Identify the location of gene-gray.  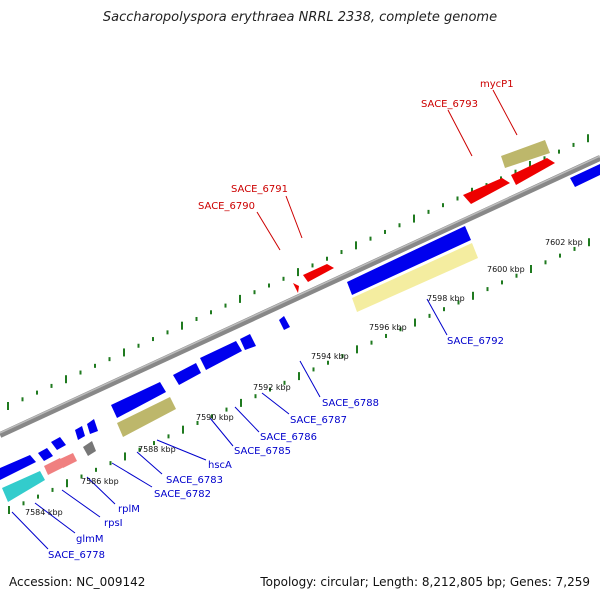
(89, 448).